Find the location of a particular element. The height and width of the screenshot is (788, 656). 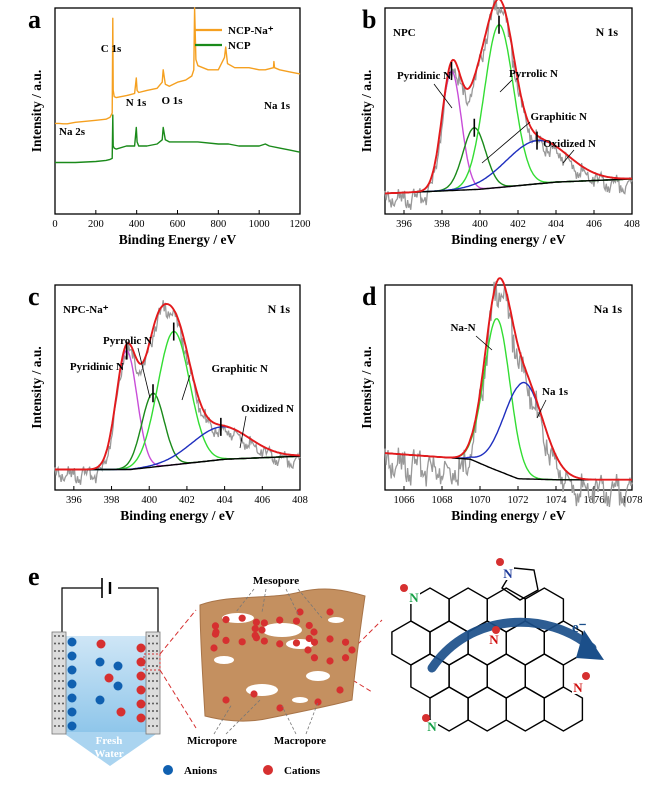

component-line is located at coordinates (508, 109).